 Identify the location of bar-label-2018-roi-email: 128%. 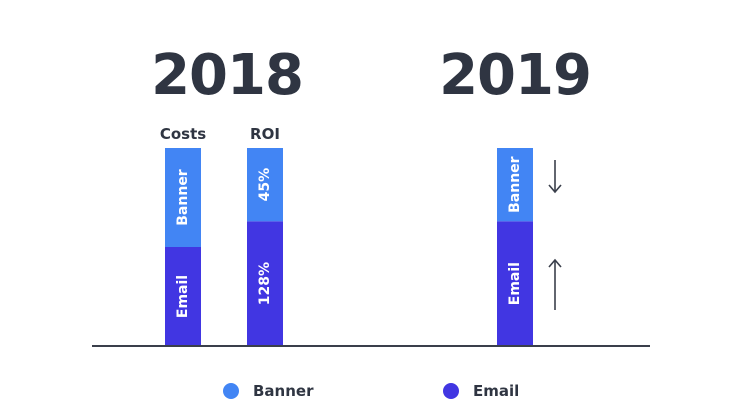
(265, 283).